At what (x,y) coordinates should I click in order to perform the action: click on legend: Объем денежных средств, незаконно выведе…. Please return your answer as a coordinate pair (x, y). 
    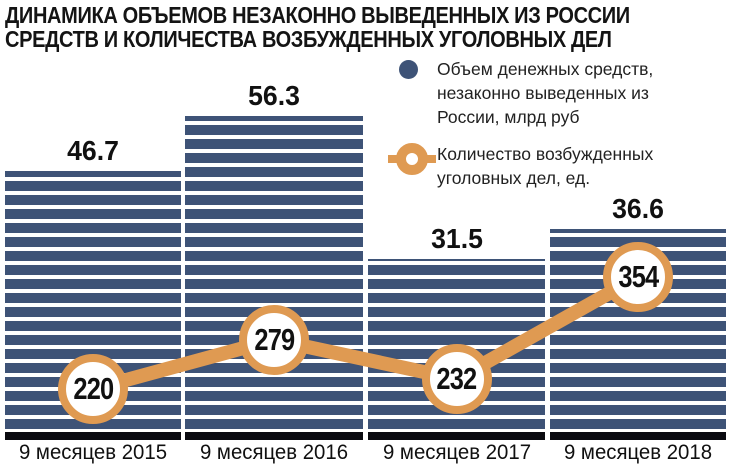
    Looking at the image, I should click on (553, 130).